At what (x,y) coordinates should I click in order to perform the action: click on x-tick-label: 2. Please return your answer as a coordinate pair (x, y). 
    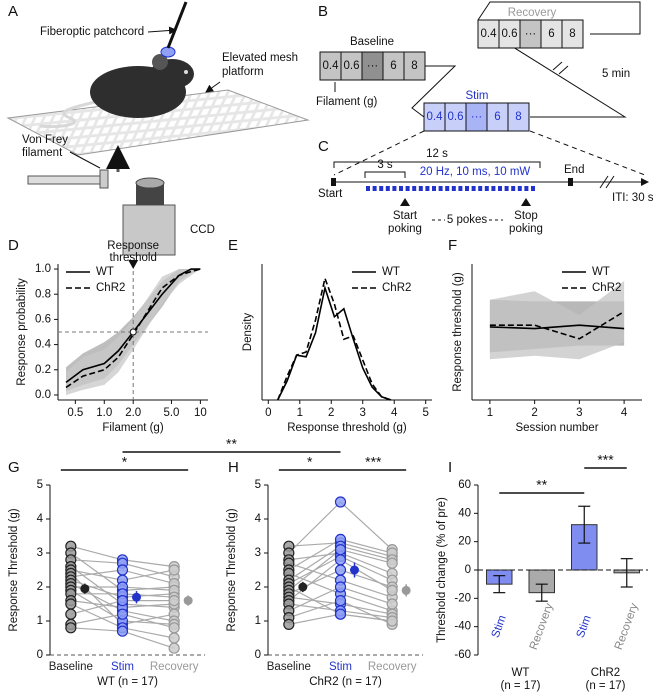
    Looking at the image, I should click on (534, 413).